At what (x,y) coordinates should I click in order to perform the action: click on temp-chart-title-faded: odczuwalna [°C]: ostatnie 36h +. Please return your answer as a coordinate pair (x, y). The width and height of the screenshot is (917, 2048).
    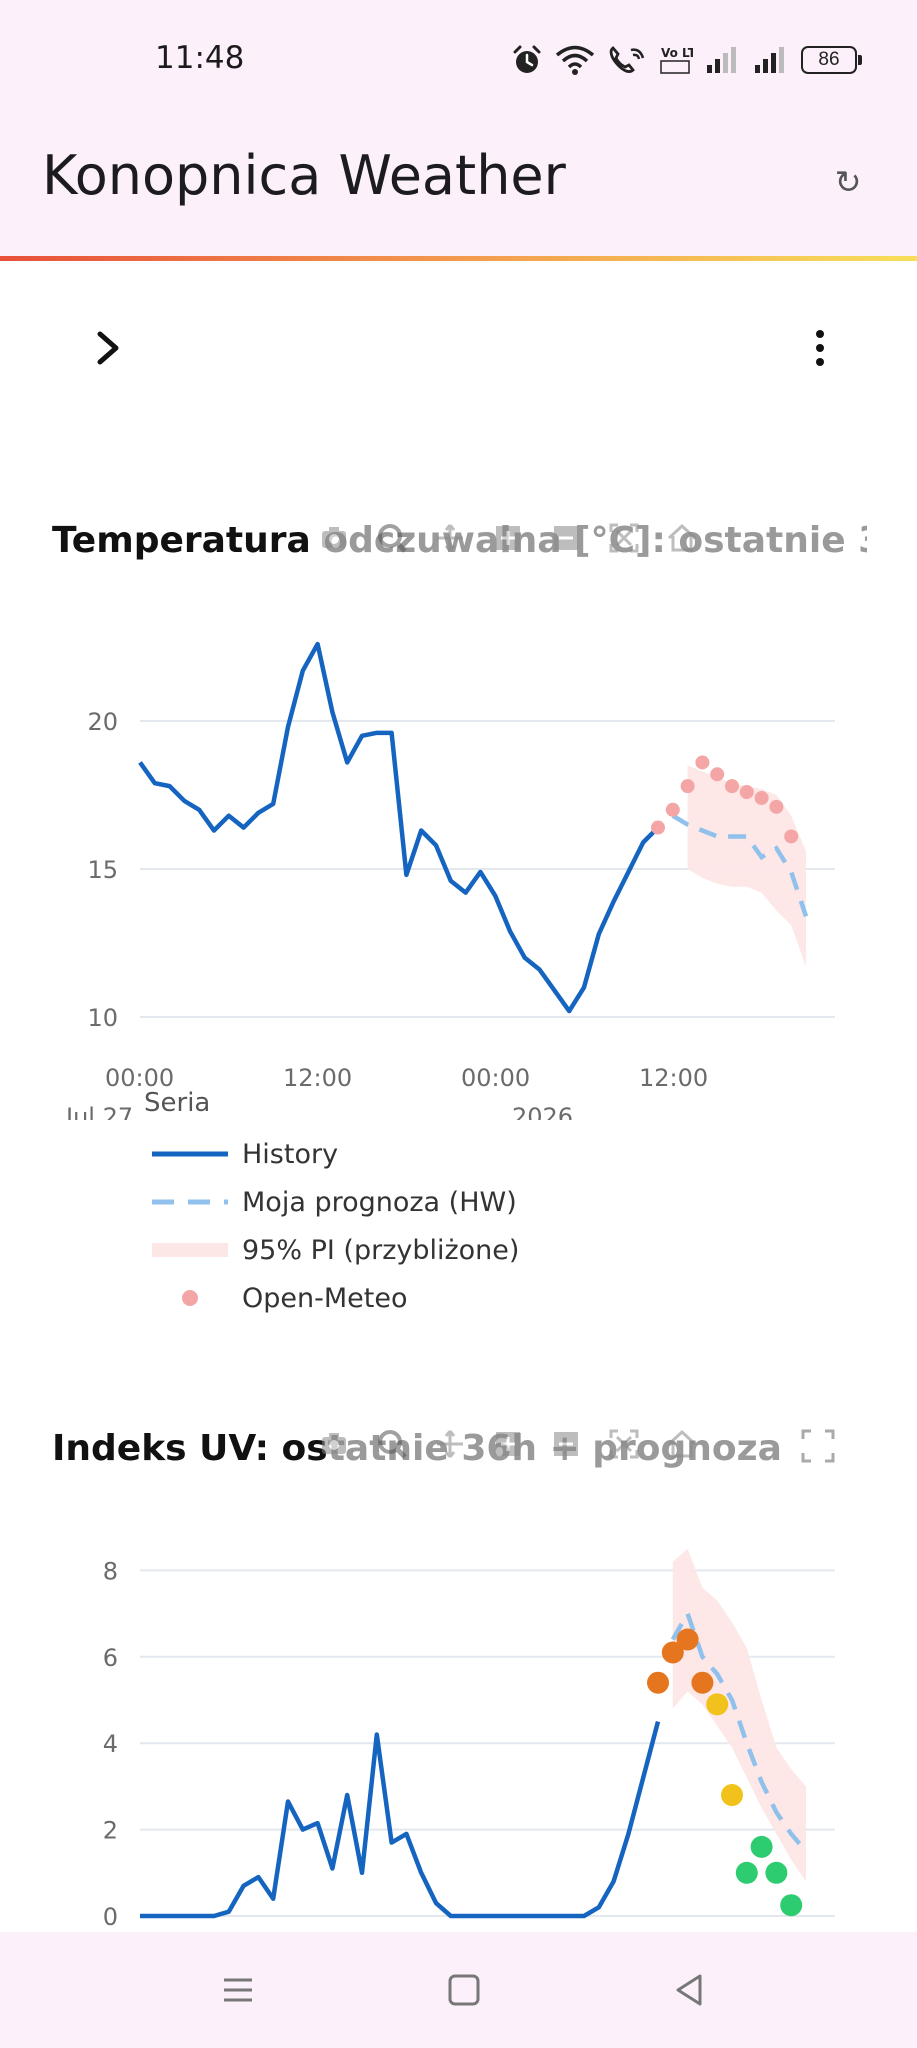
    Looking at the image, I should click on (595, 540).